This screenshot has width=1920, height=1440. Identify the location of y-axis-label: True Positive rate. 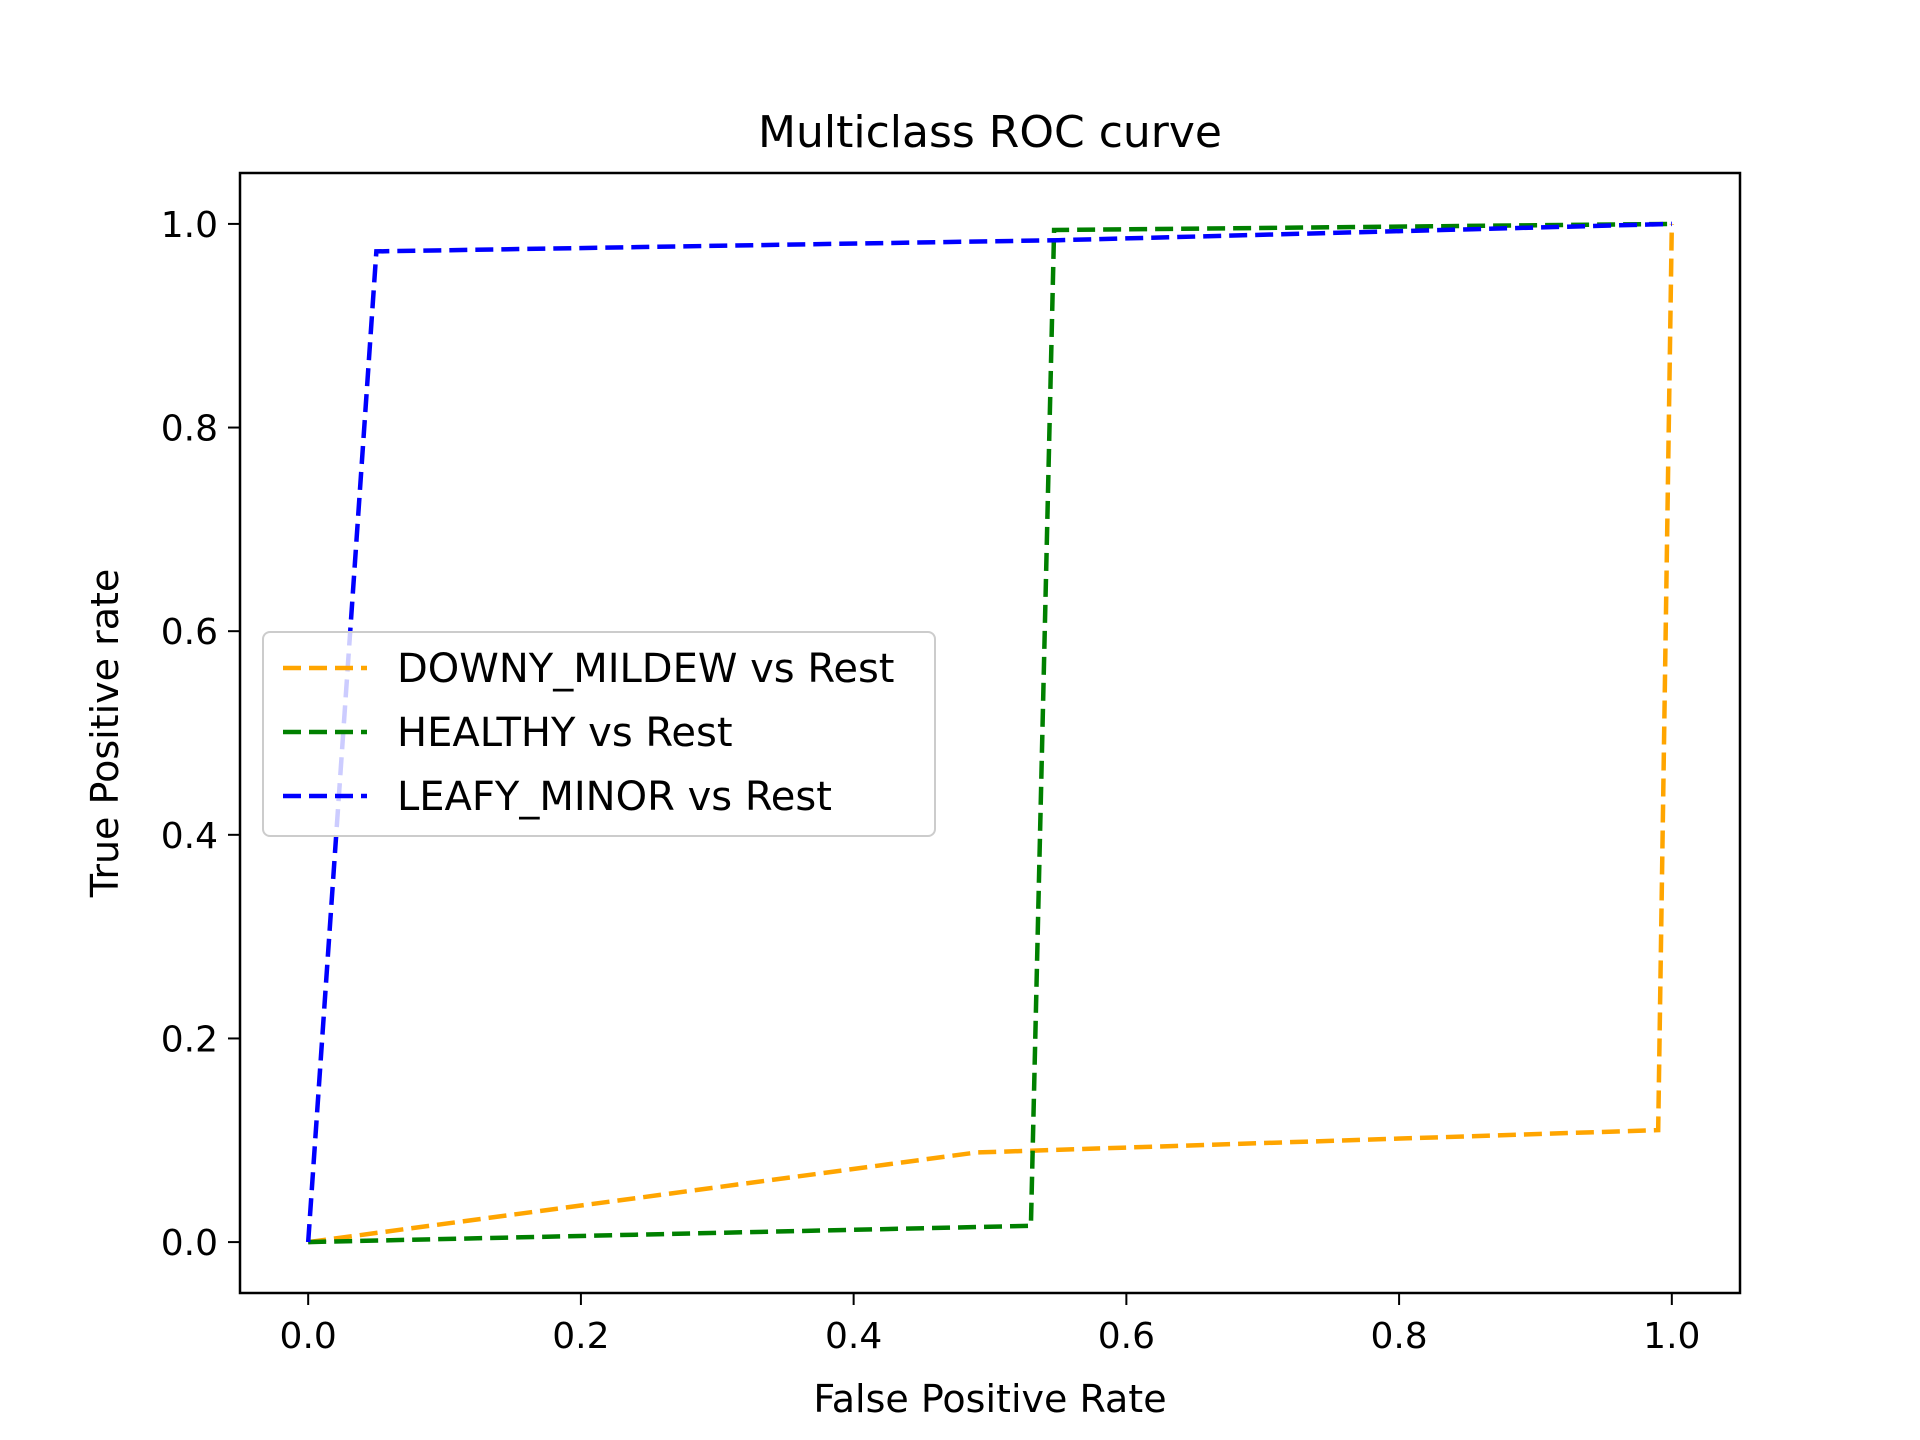
(105, 734).